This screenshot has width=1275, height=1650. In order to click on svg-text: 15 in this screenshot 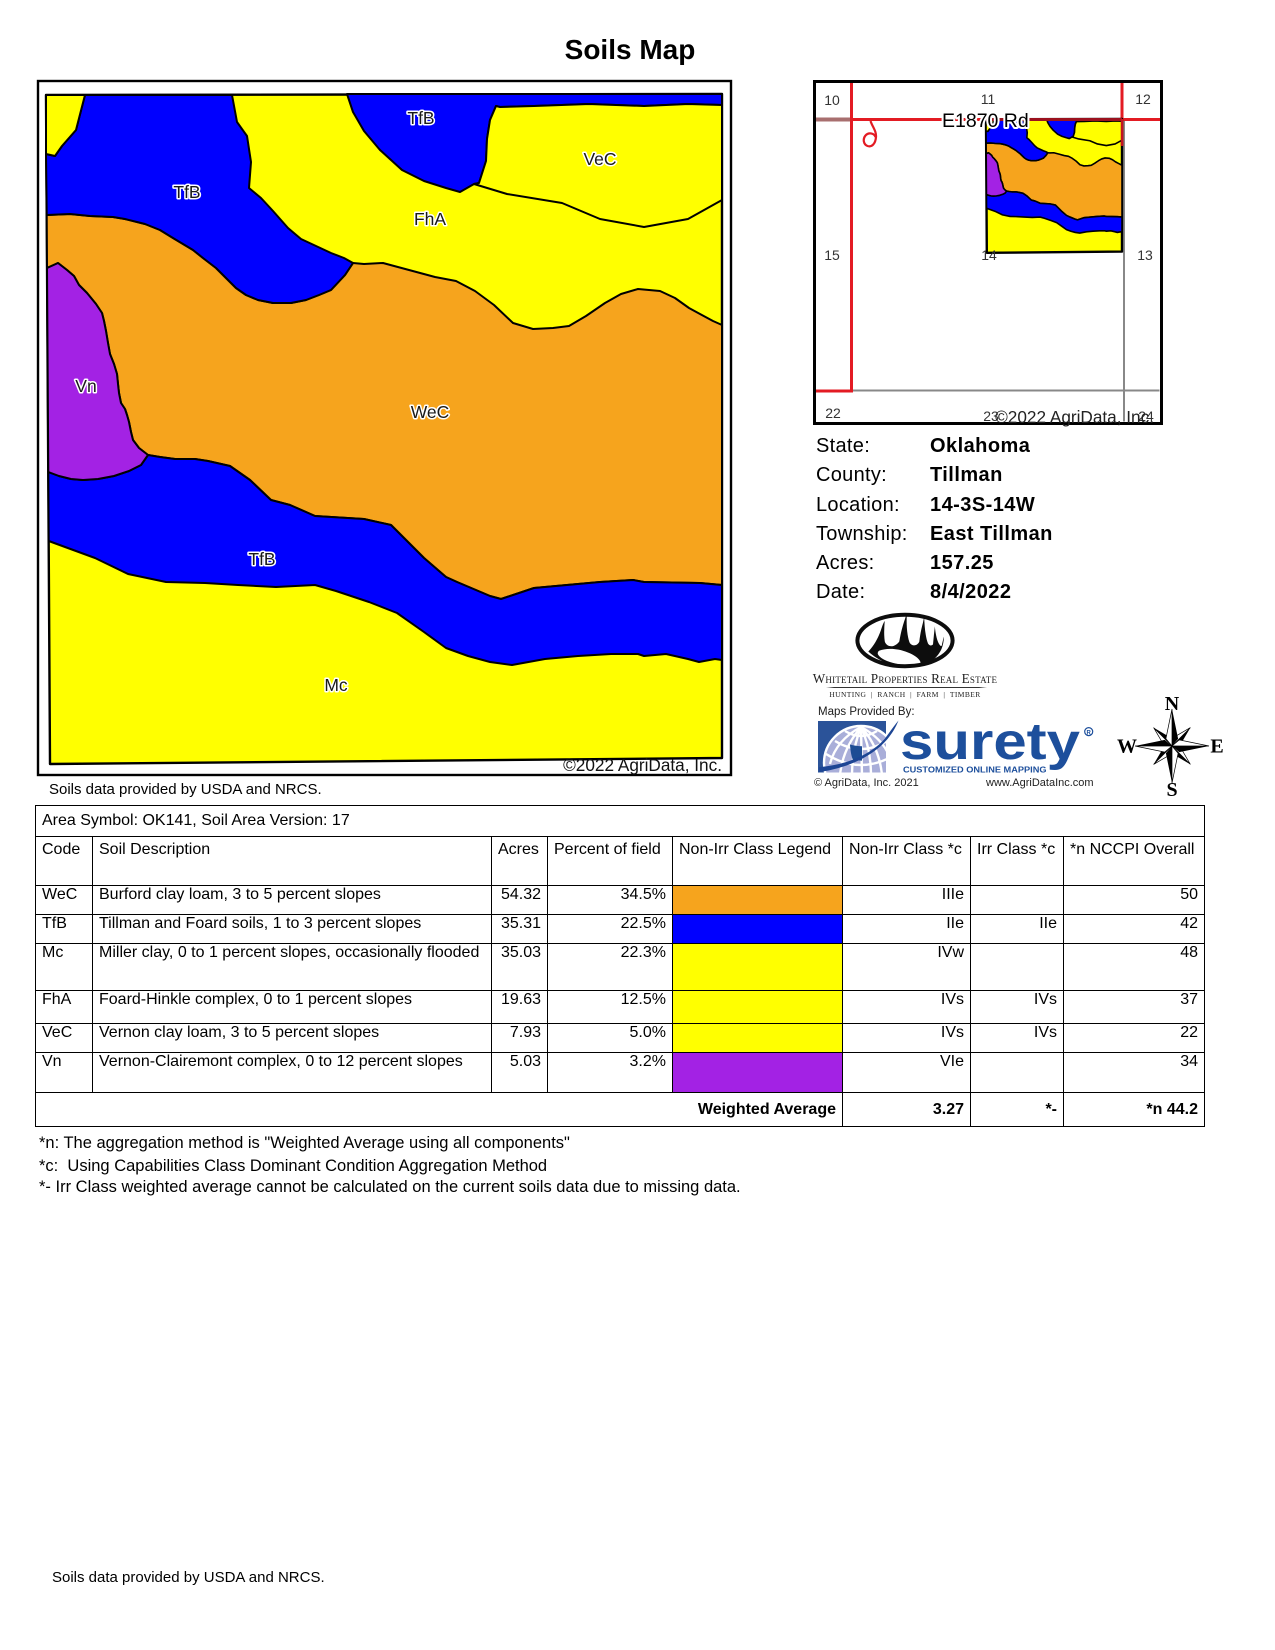, I will do `click(832, 255)`.